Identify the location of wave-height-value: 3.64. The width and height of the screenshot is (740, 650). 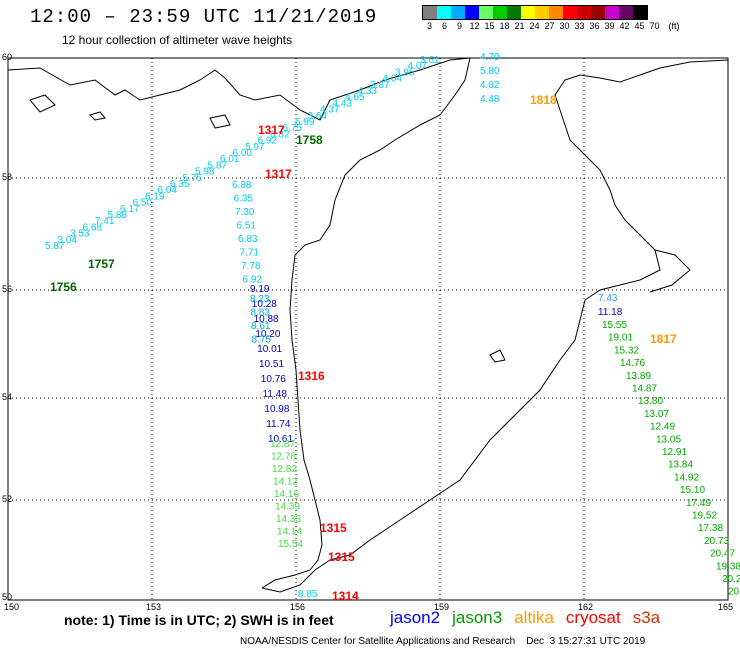
(318, 116).